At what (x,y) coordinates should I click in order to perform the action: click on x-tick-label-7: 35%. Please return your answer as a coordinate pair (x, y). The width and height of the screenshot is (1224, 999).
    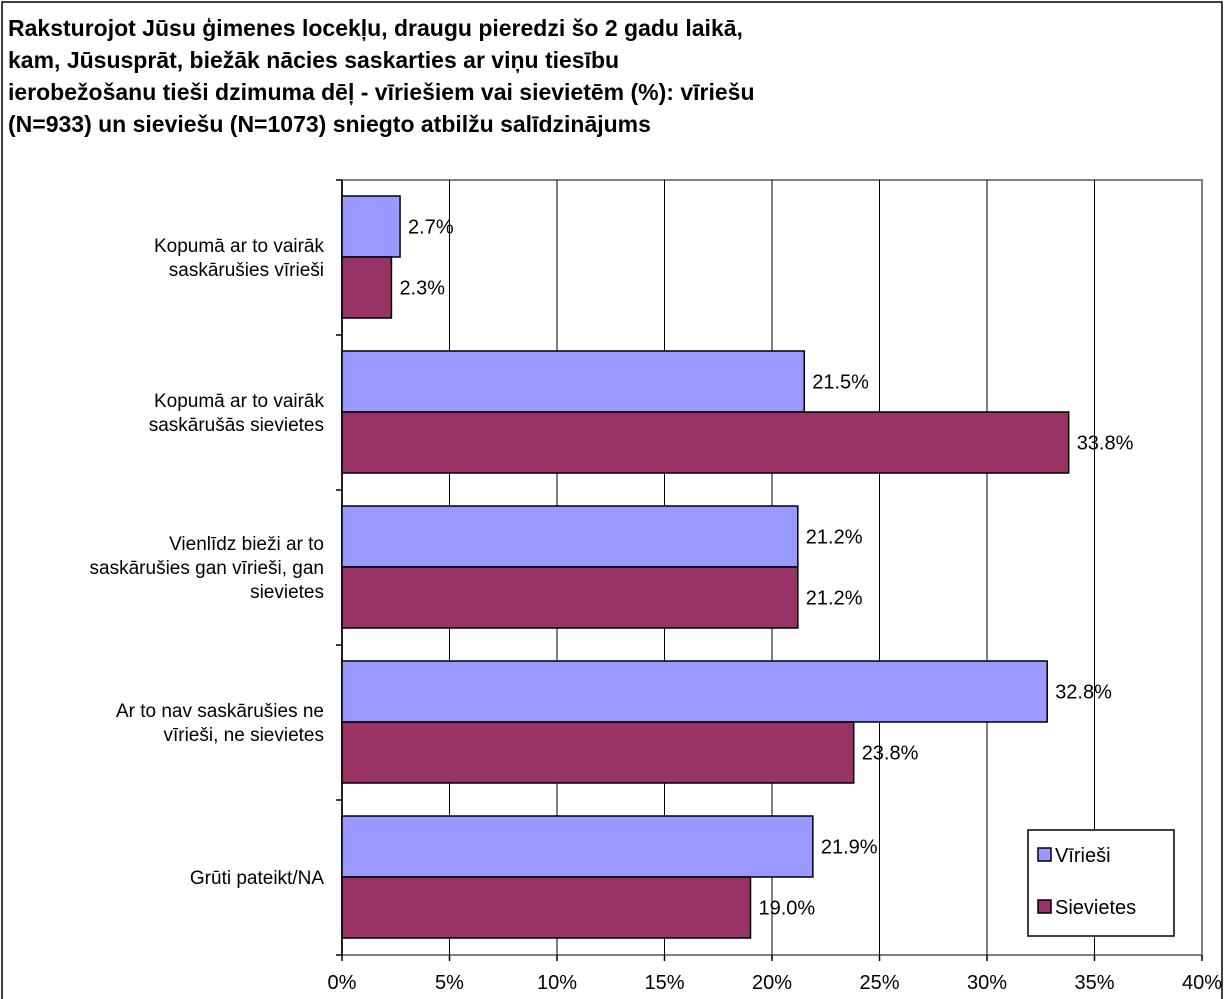
    Looking at the image, I should click on (1094, 983).